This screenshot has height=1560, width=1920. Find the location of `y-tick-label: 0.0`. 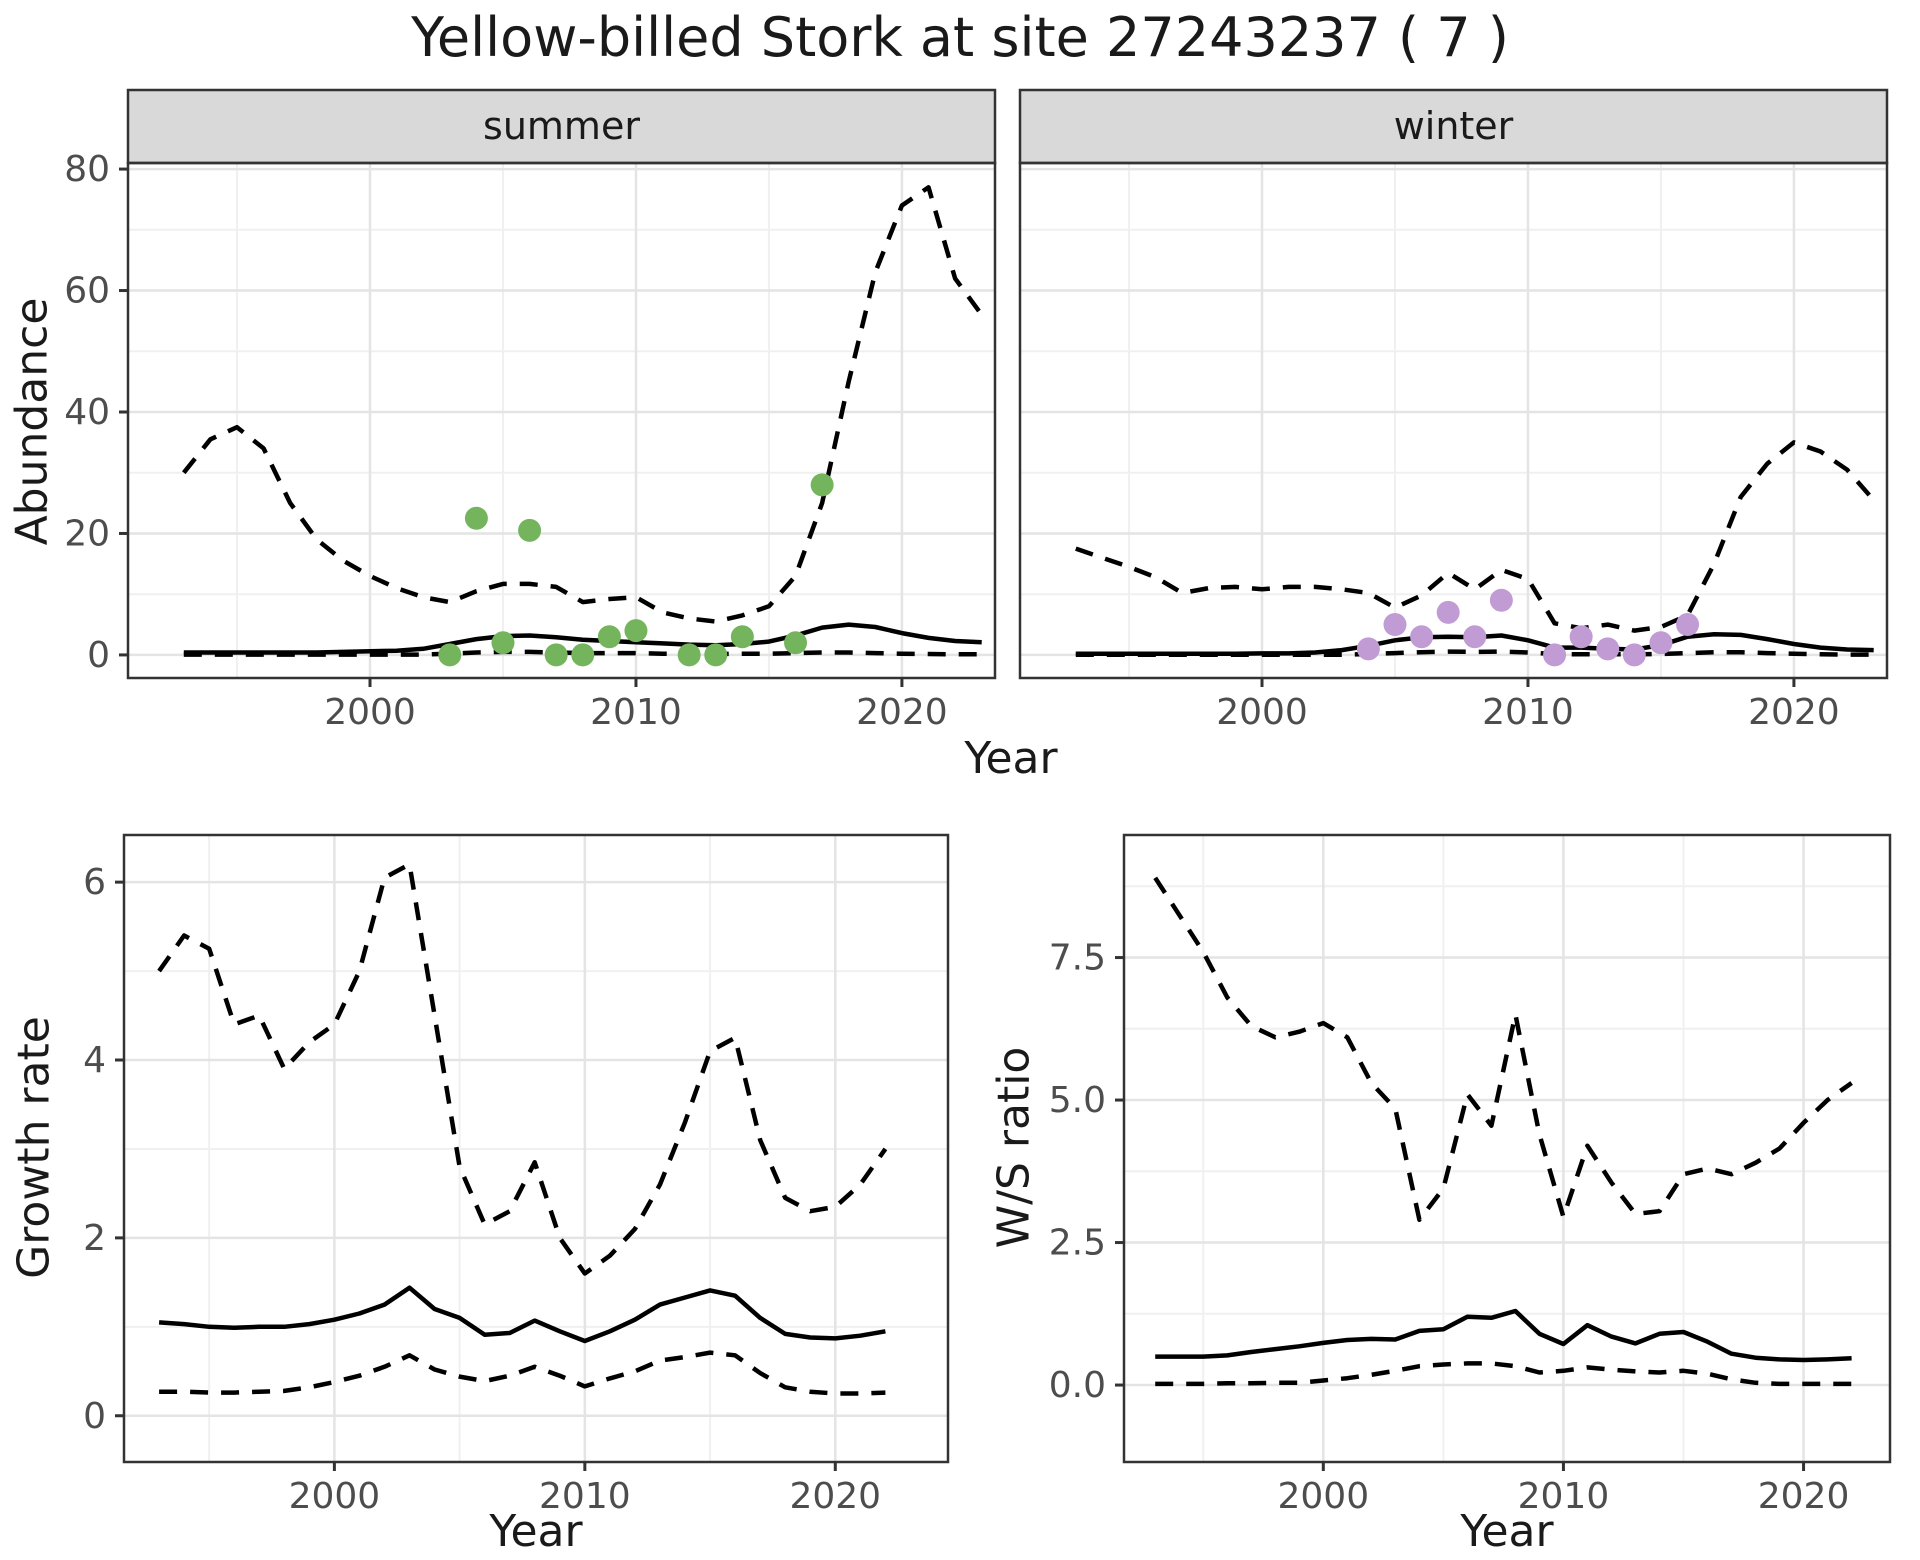

y-tick-label: 0.0 is located at coordinates (1077, 1385).